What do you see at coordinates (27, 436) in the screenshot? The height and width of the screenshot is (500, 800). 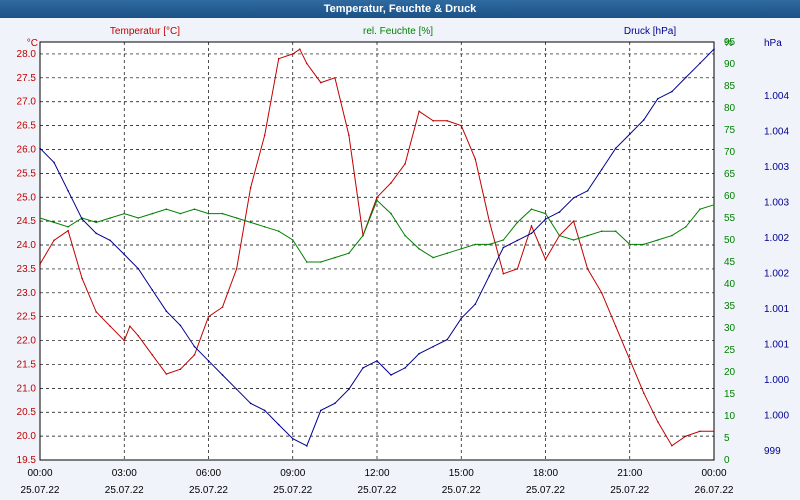 I see `temperature-tick-label: 20.0` at bounding box center [27, 436].